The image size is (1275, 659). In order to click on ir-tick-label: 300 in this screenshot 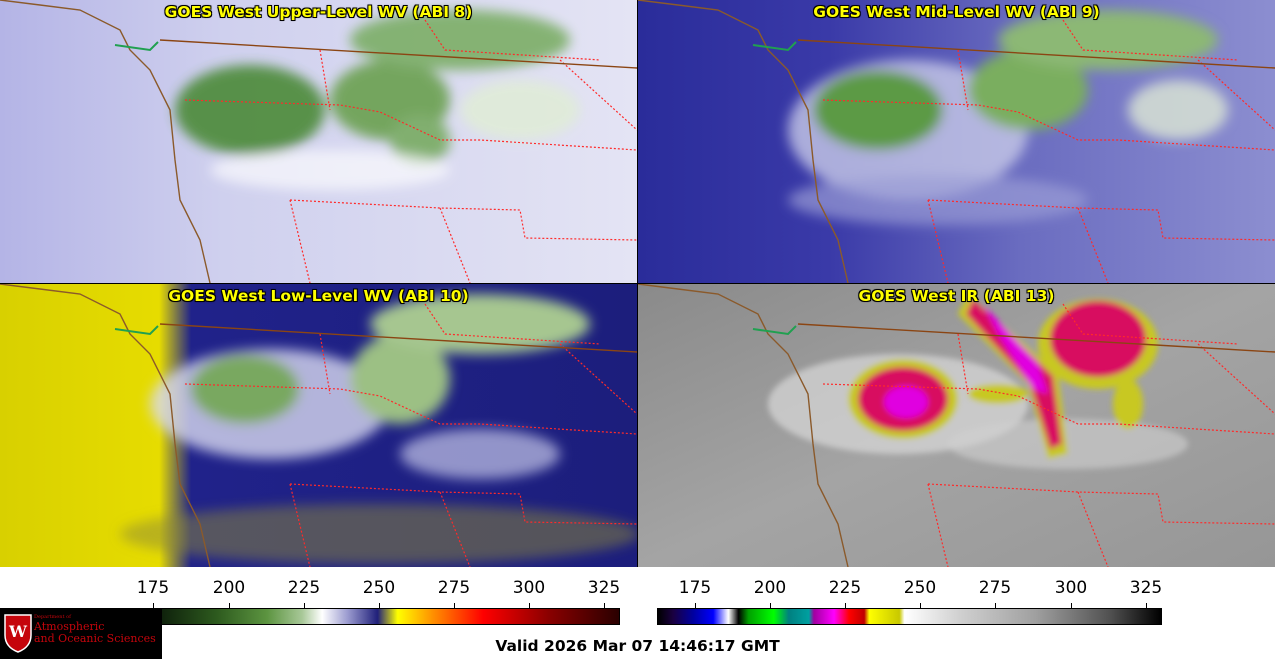, I will do `click(1071, 588)`.